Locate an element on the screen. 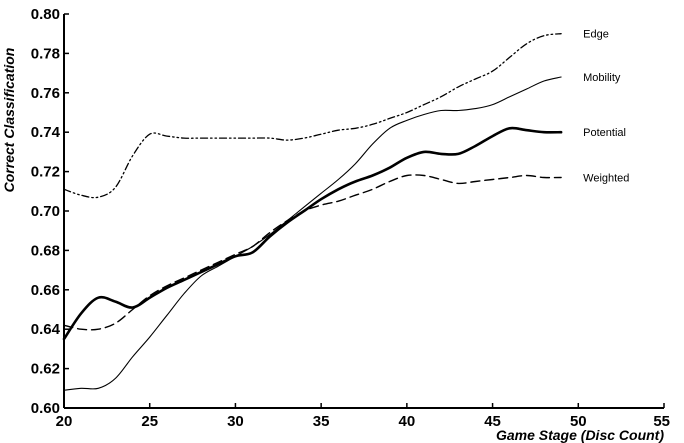  y-tick-label: 0.78 is located at coordinates (45, 53).